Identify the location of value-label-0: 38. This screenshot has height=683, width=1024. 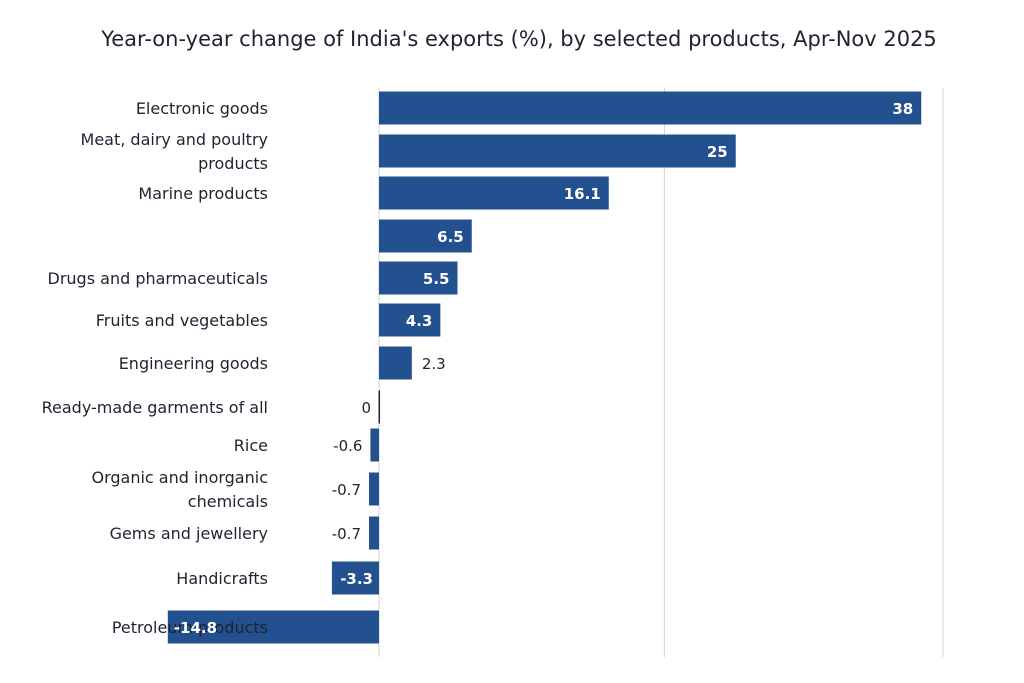
(902, 109).